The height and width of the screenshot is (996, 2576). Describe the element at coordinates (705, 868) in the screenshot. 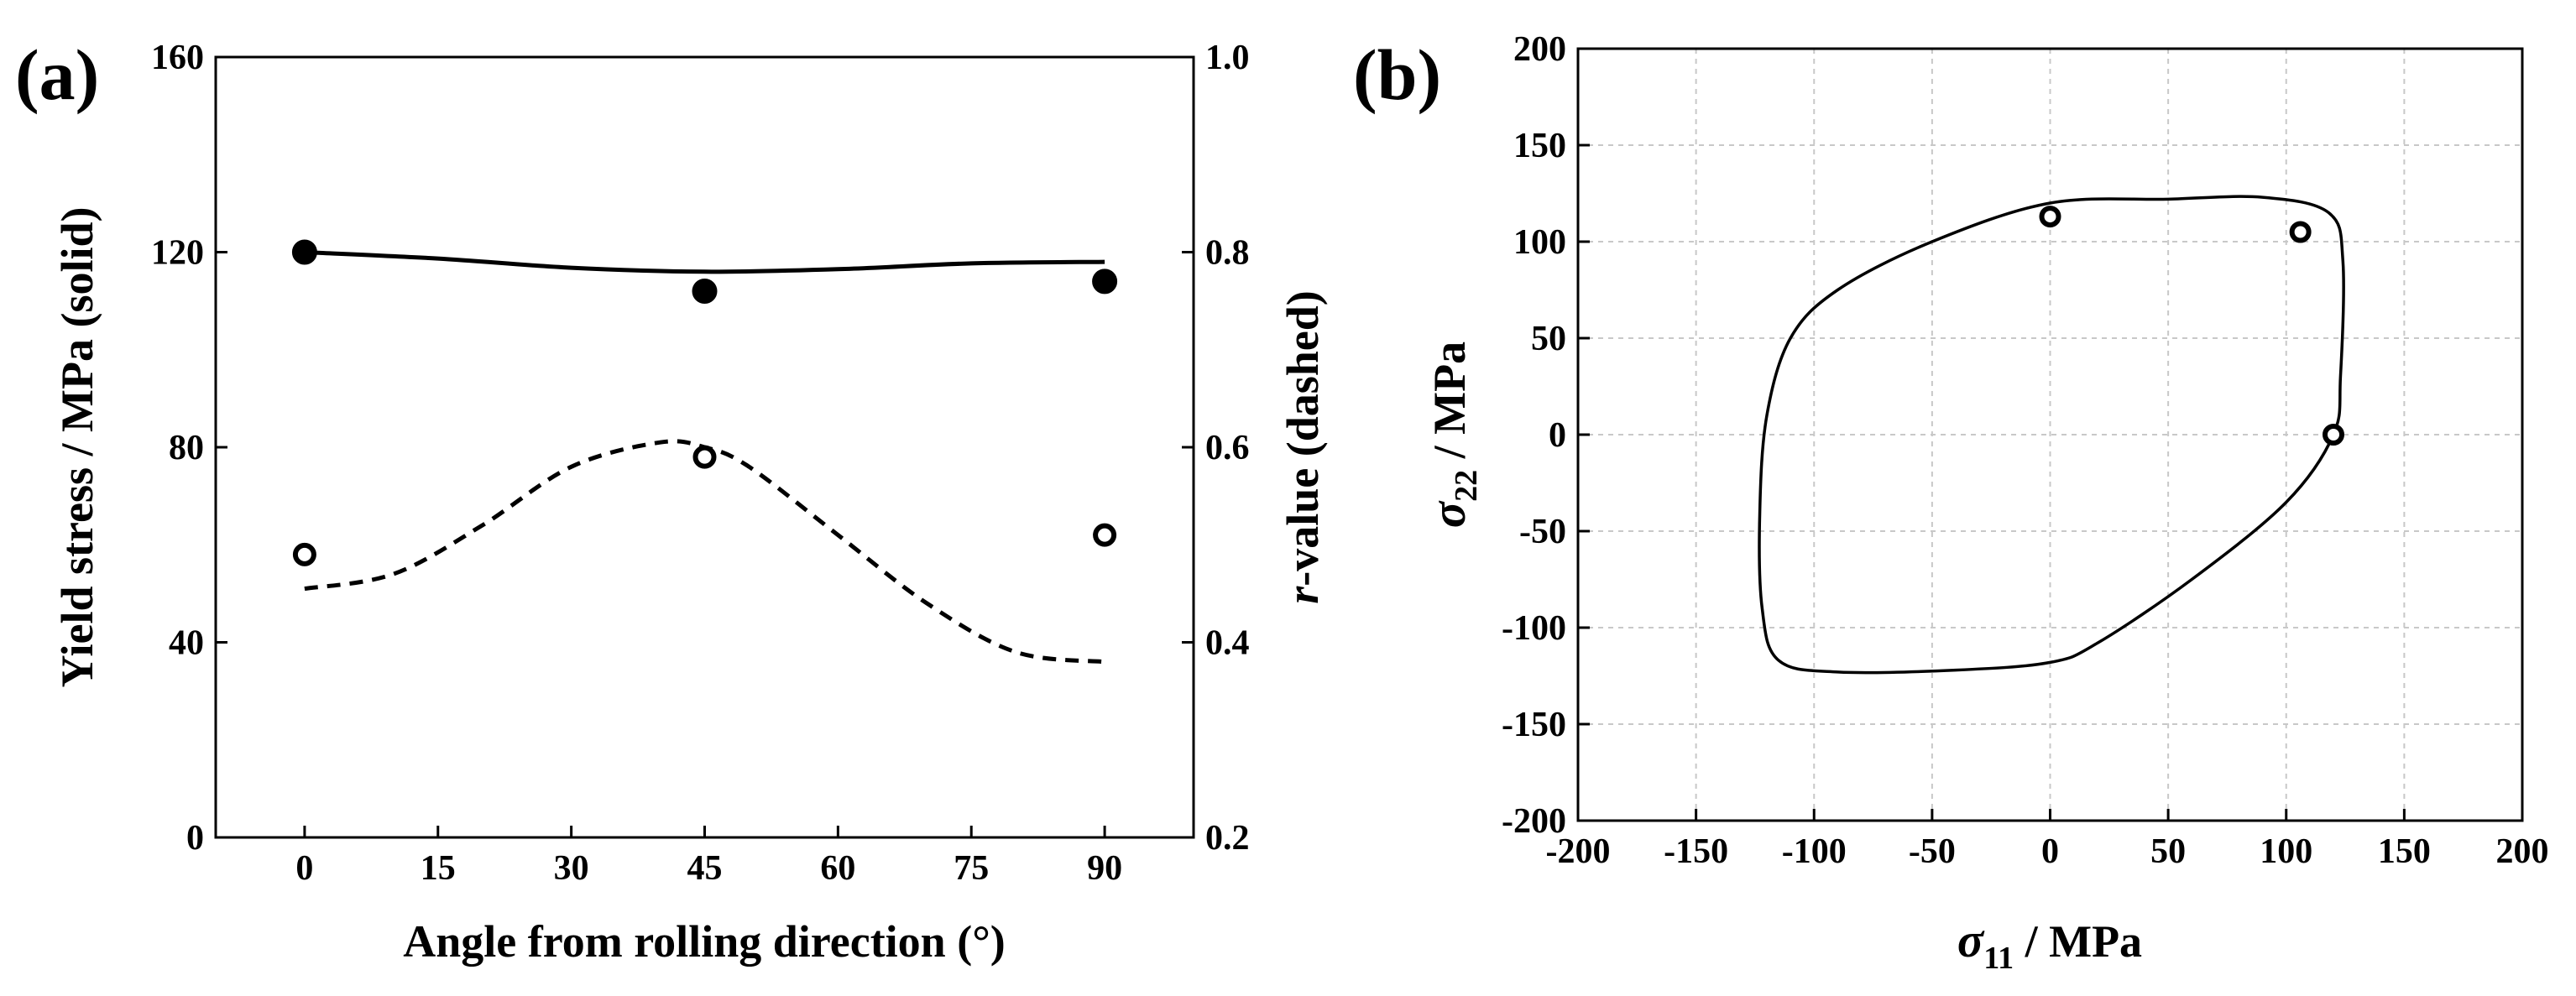

I see `panel-a-x-tick-label: 45` at that location.